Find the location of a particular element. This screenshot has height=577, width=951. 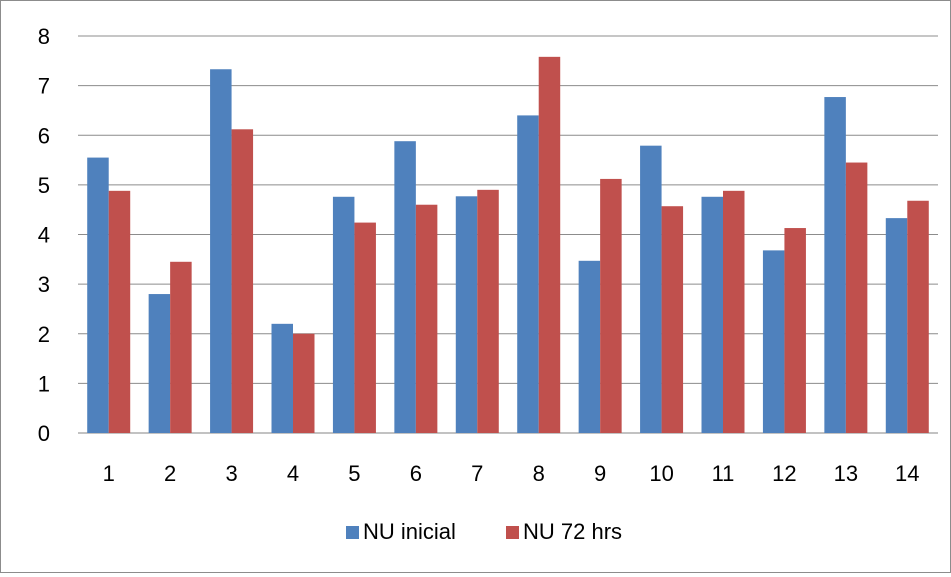

x-tick-label: 4 is located at coordinates (293, 473).